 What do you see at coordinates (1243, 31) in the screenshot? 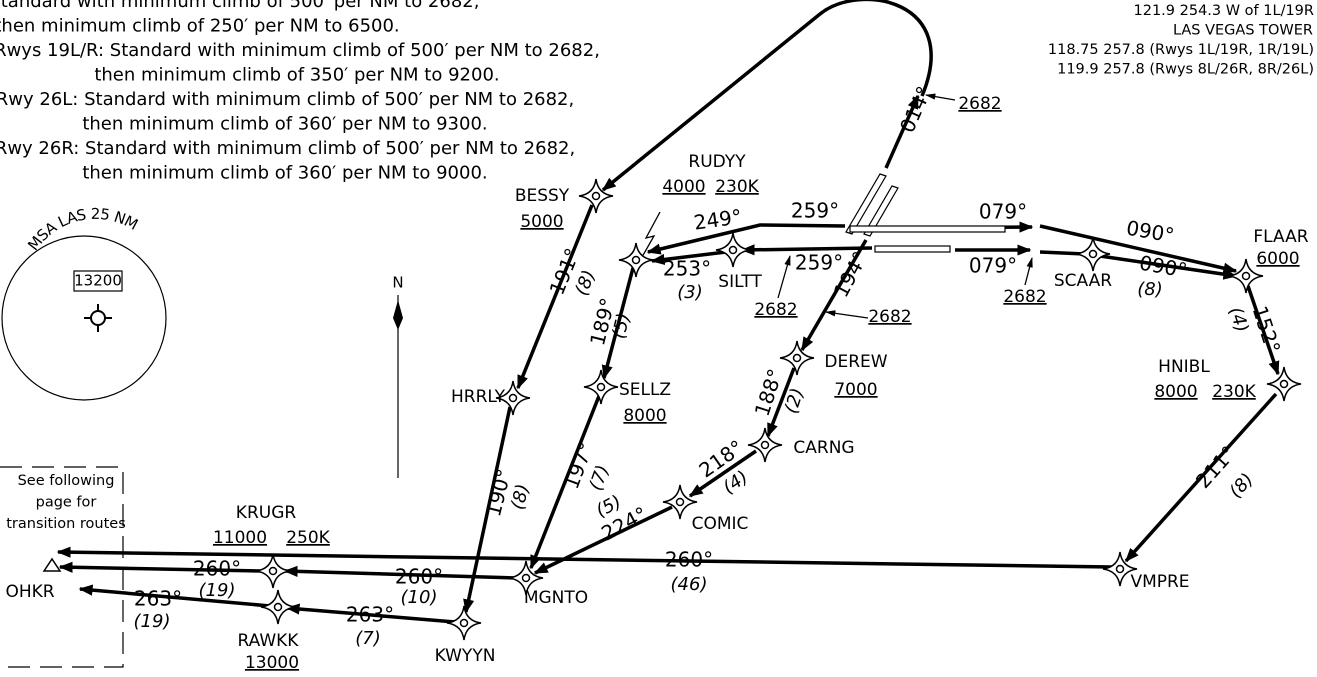
I see `frequency: LAS VEGAS TOWER` at bounding box center [1243, 31].